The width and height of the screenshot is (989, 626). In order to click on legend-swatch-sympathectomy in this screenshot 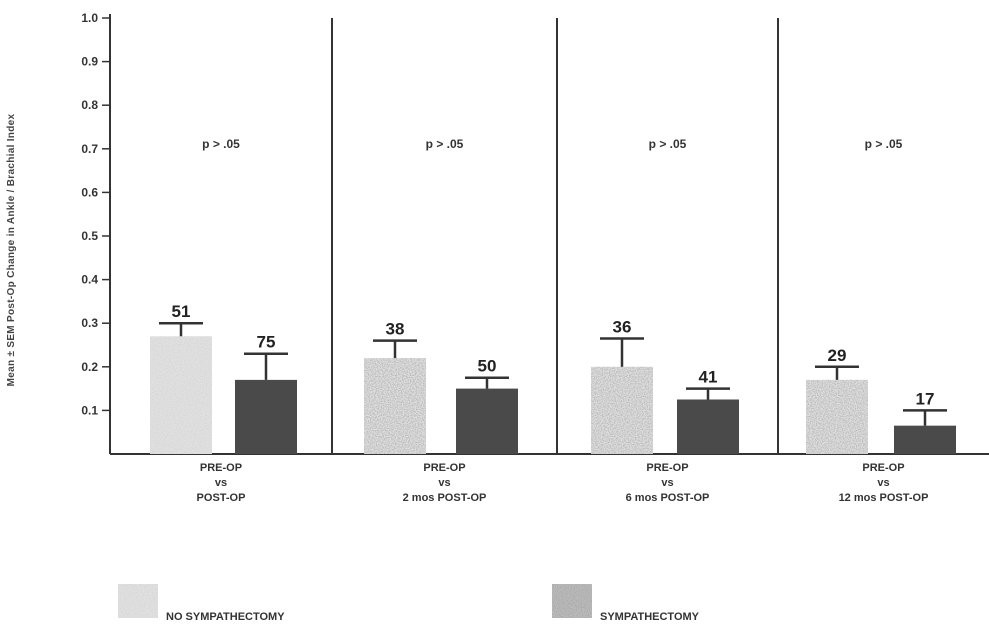, I will do `click(572, 601)`.